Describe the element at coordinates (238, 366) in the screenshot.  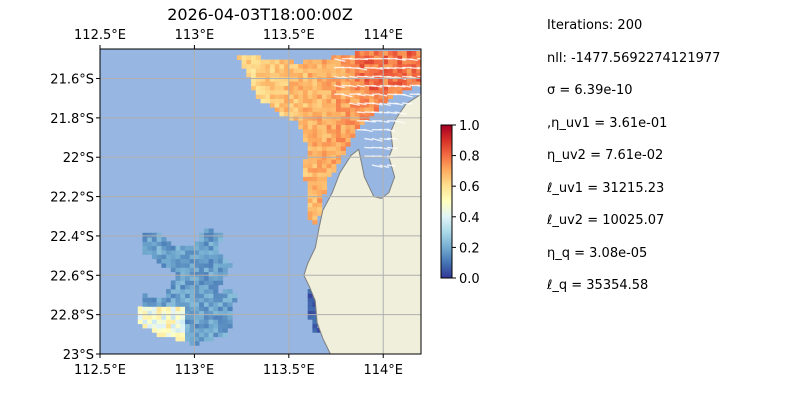
I see `x-ticks-bottom: 112.5°E 113°E 113.5°E 114°E` at that location.